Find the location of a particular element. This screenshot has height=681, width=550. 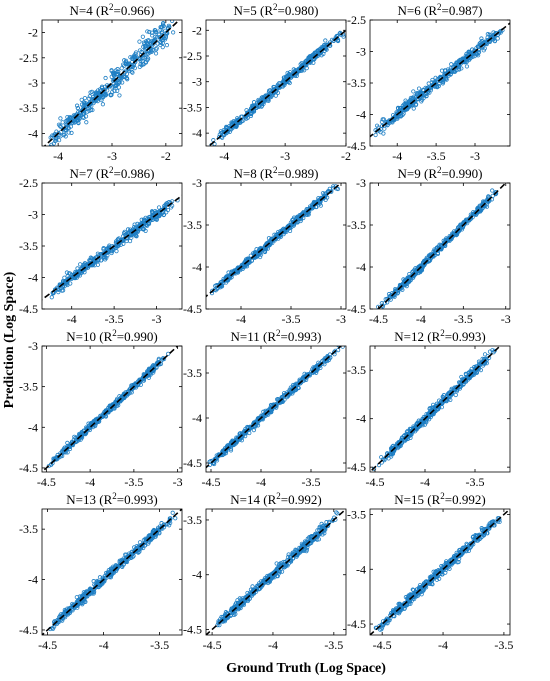

x-tick-label: -2 is located at coordinates (166, 156).